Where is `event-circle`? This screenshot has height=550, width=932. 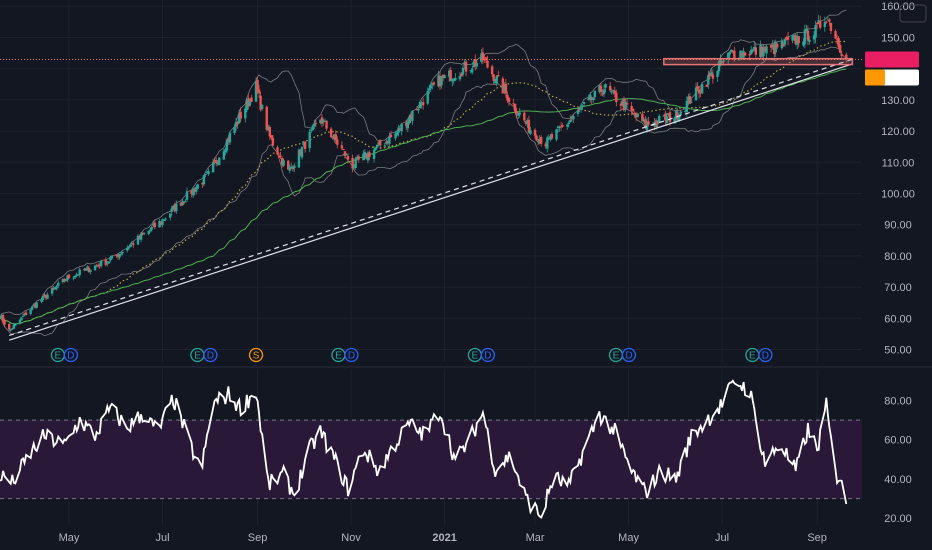 event-circle is located at coordinates (765, 355).